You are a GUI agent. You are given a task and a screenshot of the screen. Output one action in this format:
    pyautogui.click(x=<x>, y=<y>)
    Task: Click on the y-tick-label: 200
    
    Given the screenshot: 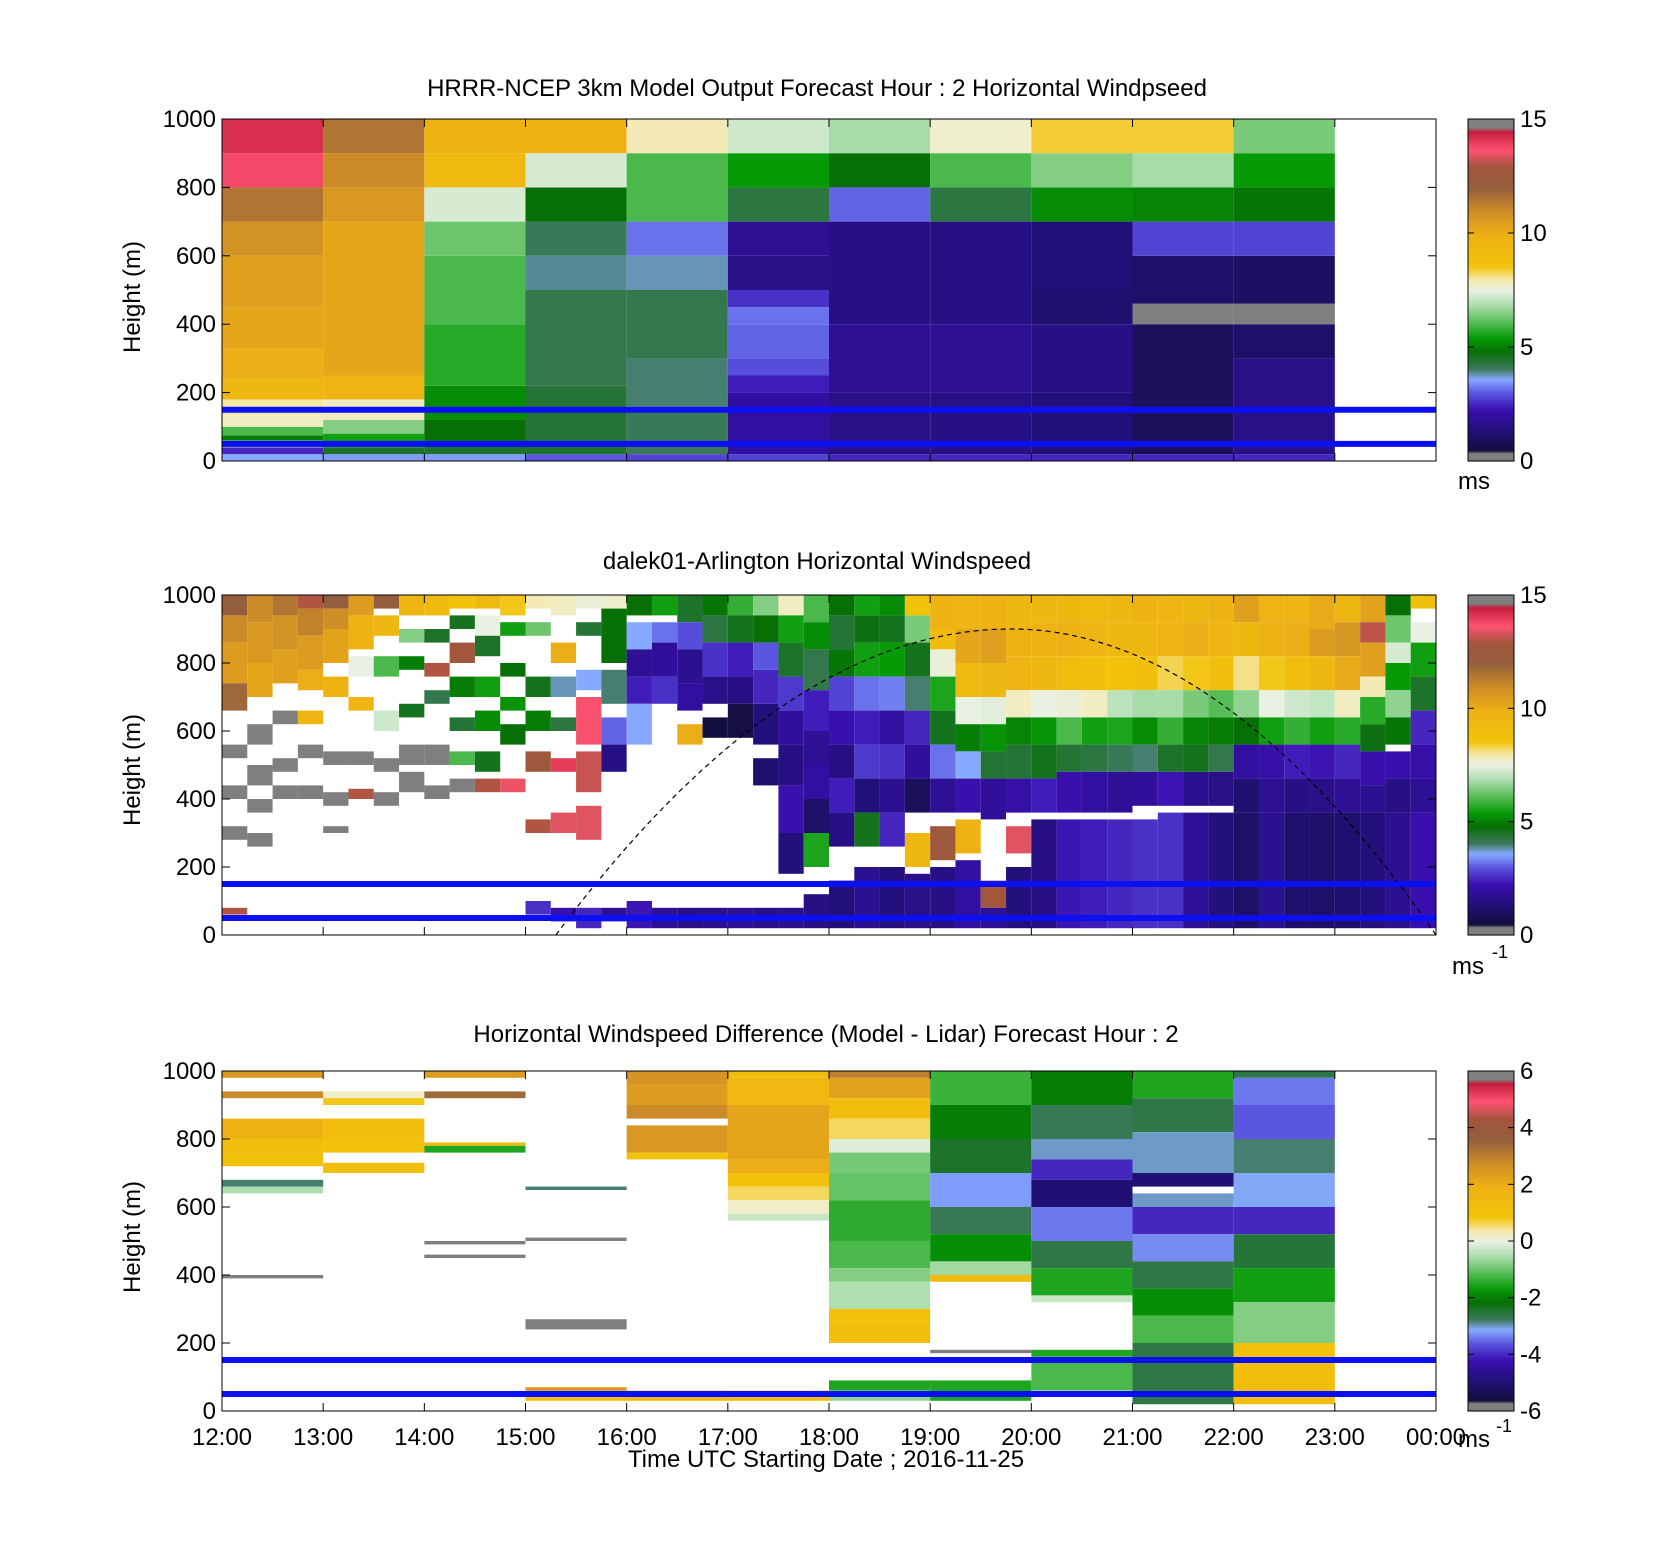 What is the action you would take?
    pyautogui.click(x=196, y=867)
    